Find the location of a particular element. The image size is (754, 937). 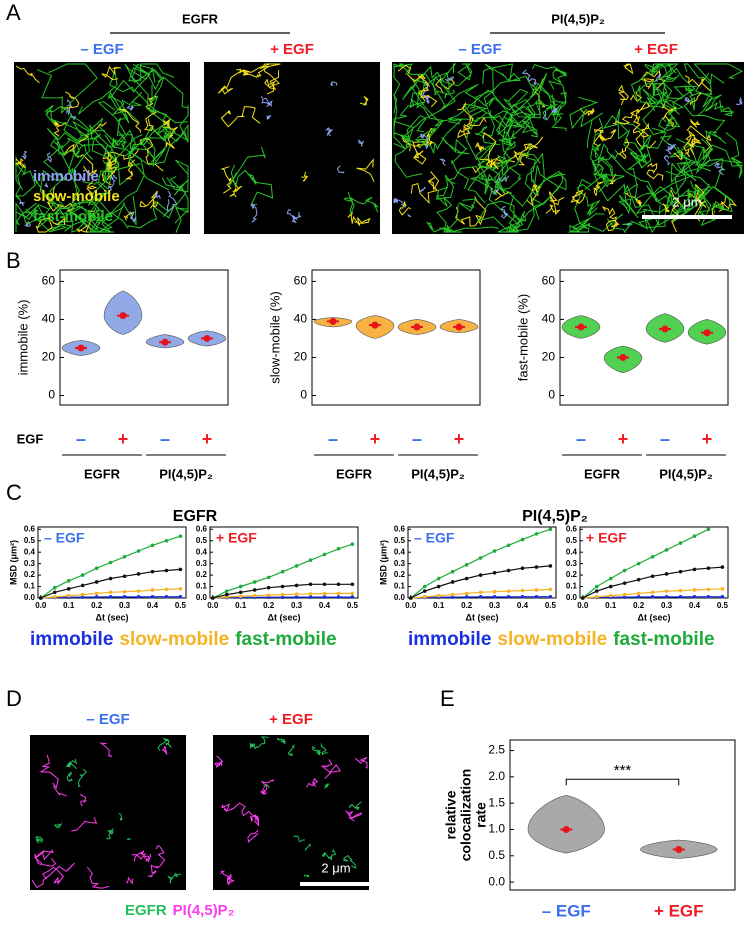

x-tick-label: 0.1 is located at coordinates (439, 605).